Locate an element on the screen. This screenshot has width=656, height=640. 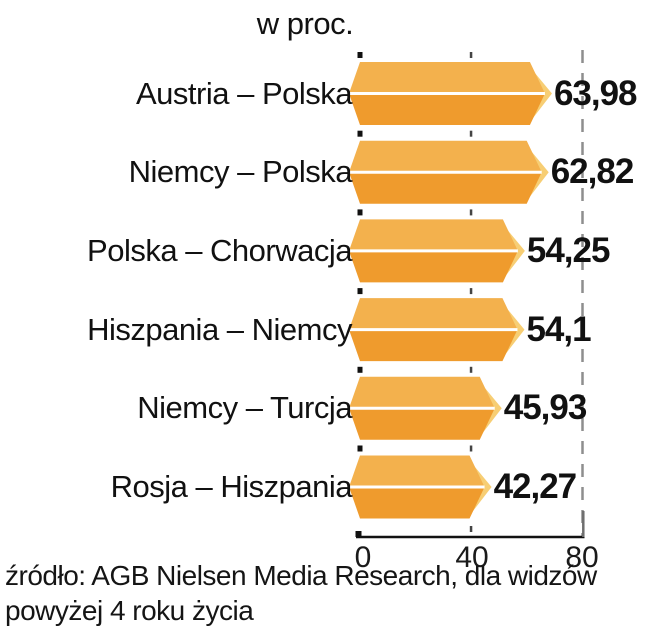
x-tick-label-80: 80 is located at coordinates (582, 557).